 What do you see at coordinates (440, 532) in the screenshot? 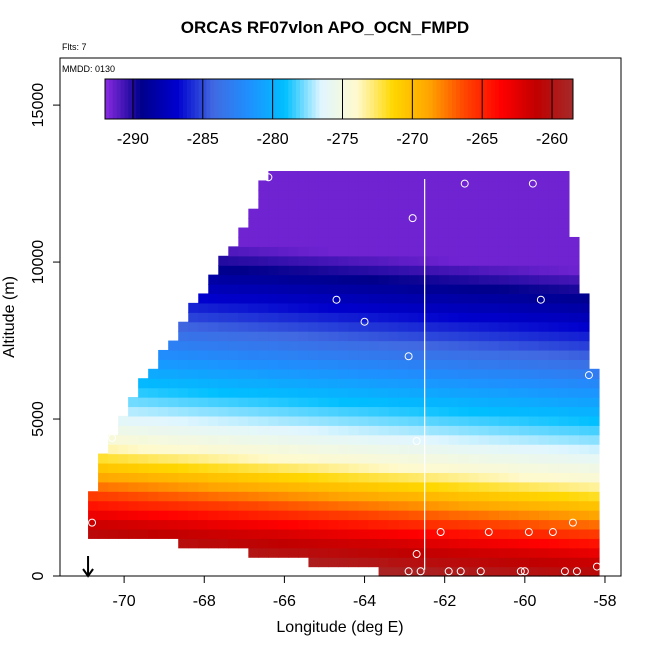
I see `sample-marker` at bounding box center [440, 532].